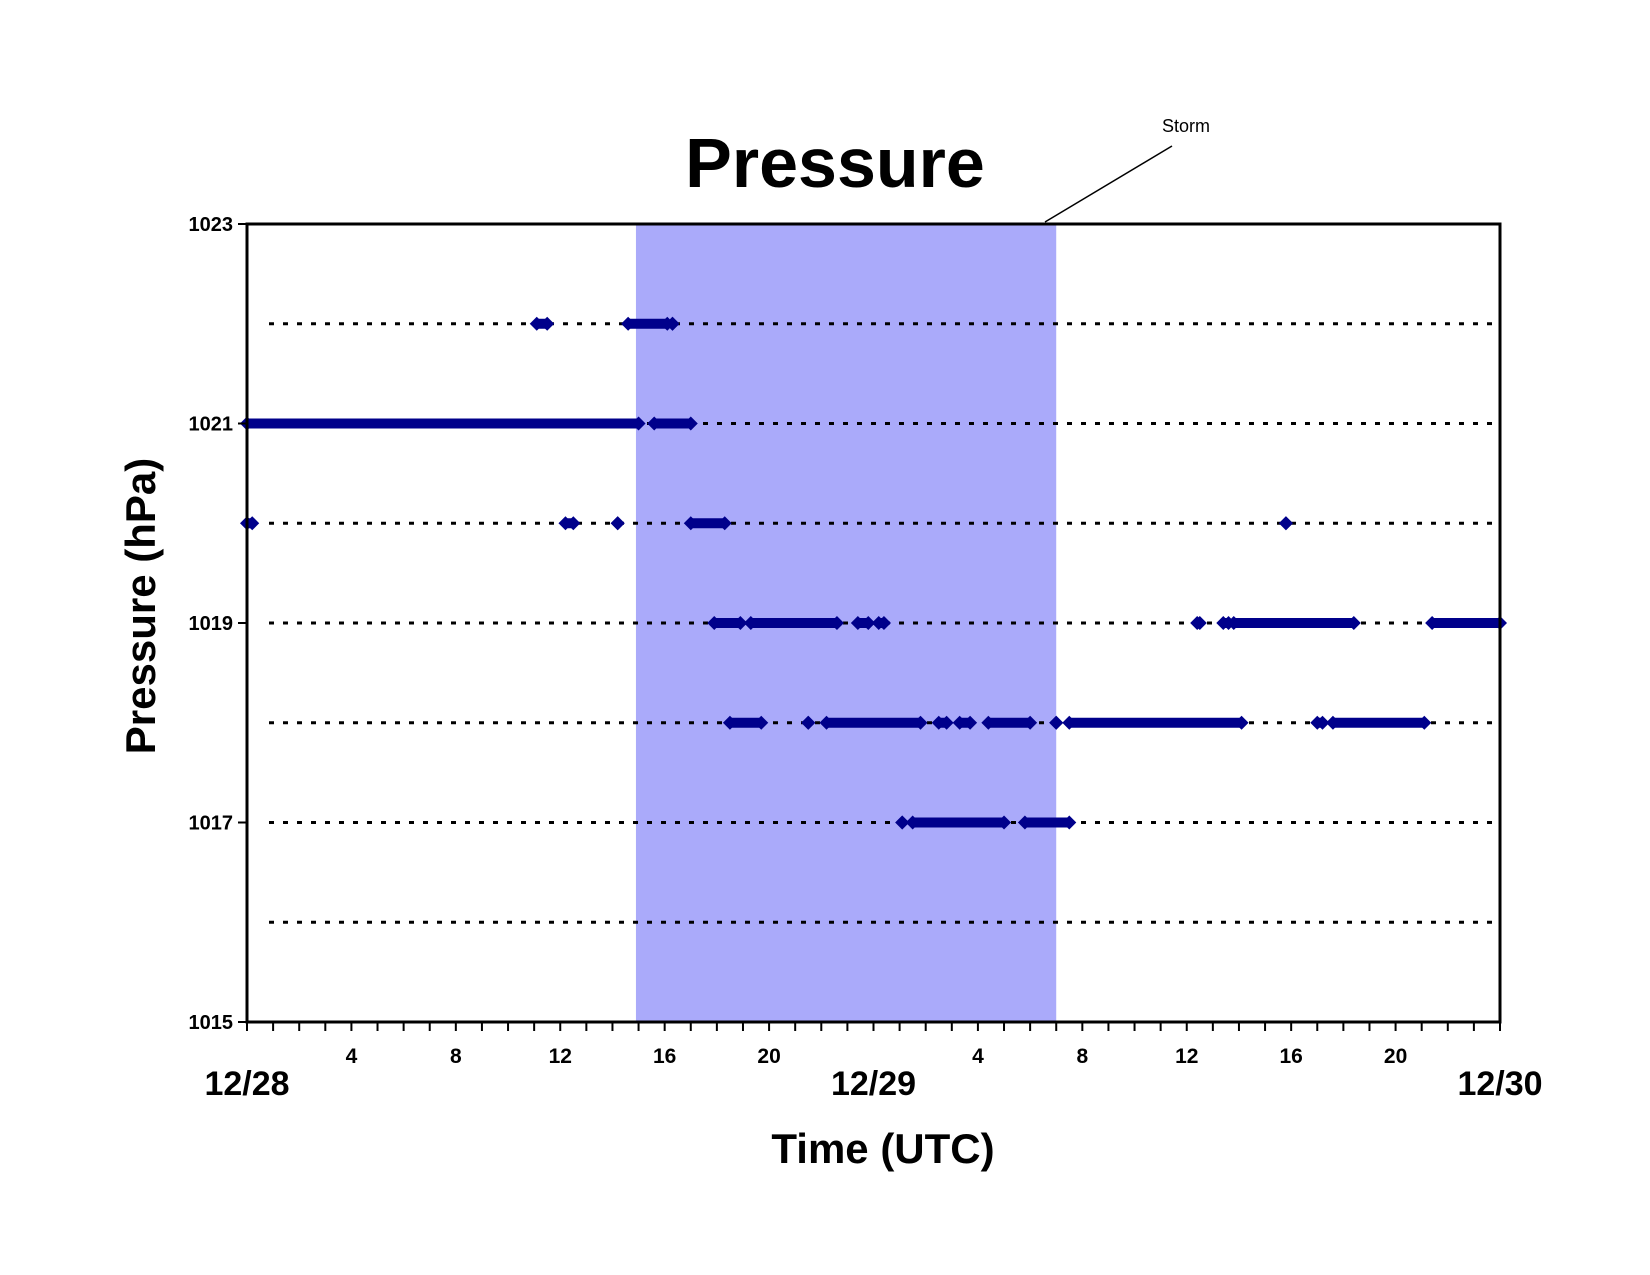  Describe the element at coordinates (1395, 1056) in the screenshot. I see `x-tick-label-hour-44: 20` at that location.